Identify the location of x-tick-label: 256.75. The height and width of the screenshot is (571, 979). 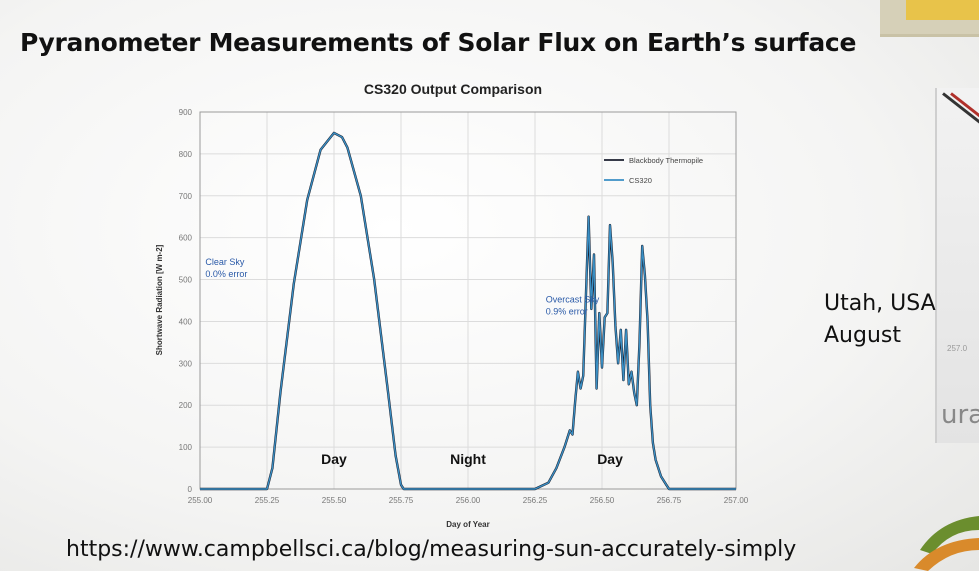
(669, 500).